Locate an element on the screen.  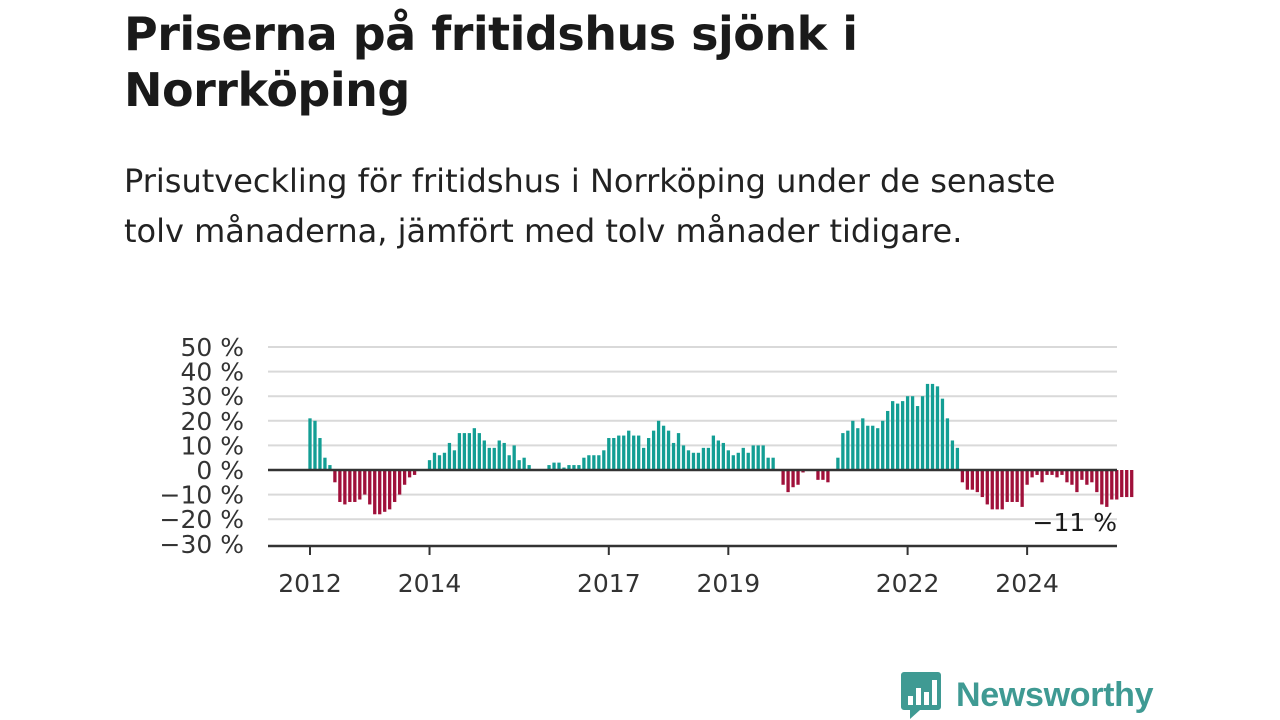
y-tick-label: −20 % is located at coordinates (202, 519).